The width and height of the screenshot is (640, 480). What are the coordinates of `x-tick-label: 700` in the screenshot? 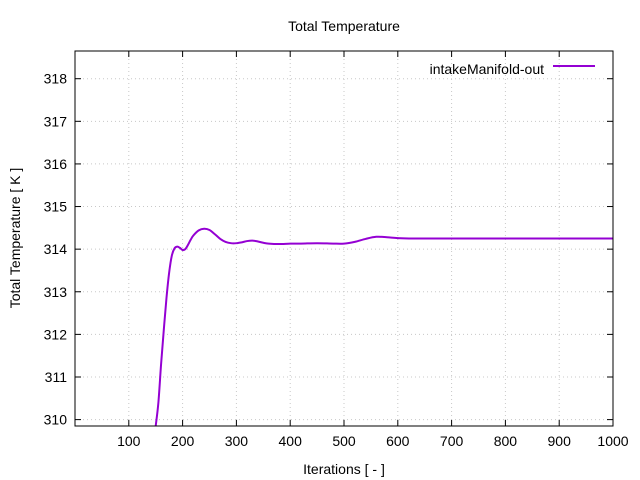 It's located at (452, 441).